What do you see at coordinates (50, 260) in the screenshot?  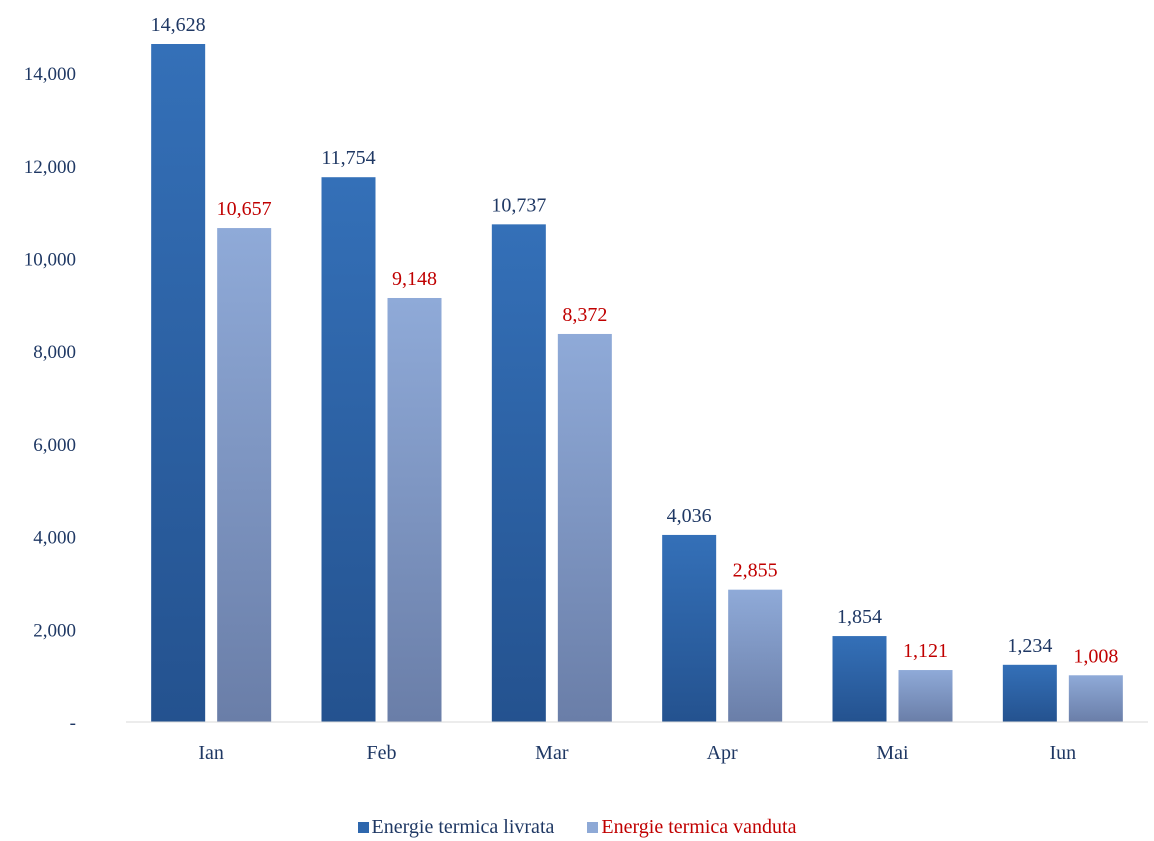 I see `y-tick-label: 10,000` at bounding box center [50, 260].